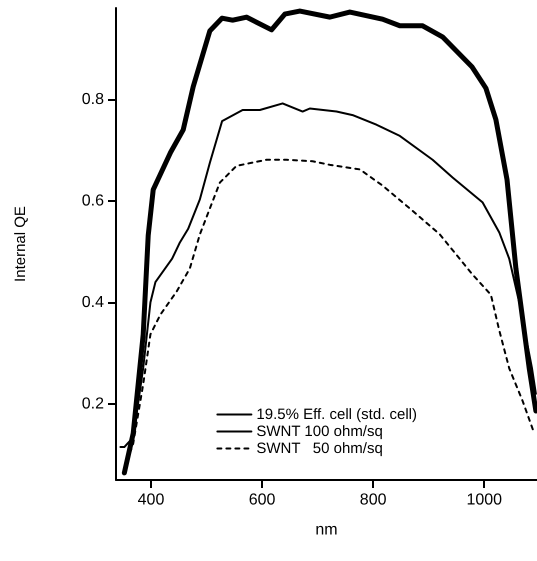 The height and width of the screenshot is (561, 537). Describe the element at coordinates (484, 500) in the screenshot. I see `x-tick-label: 1000` at that location.